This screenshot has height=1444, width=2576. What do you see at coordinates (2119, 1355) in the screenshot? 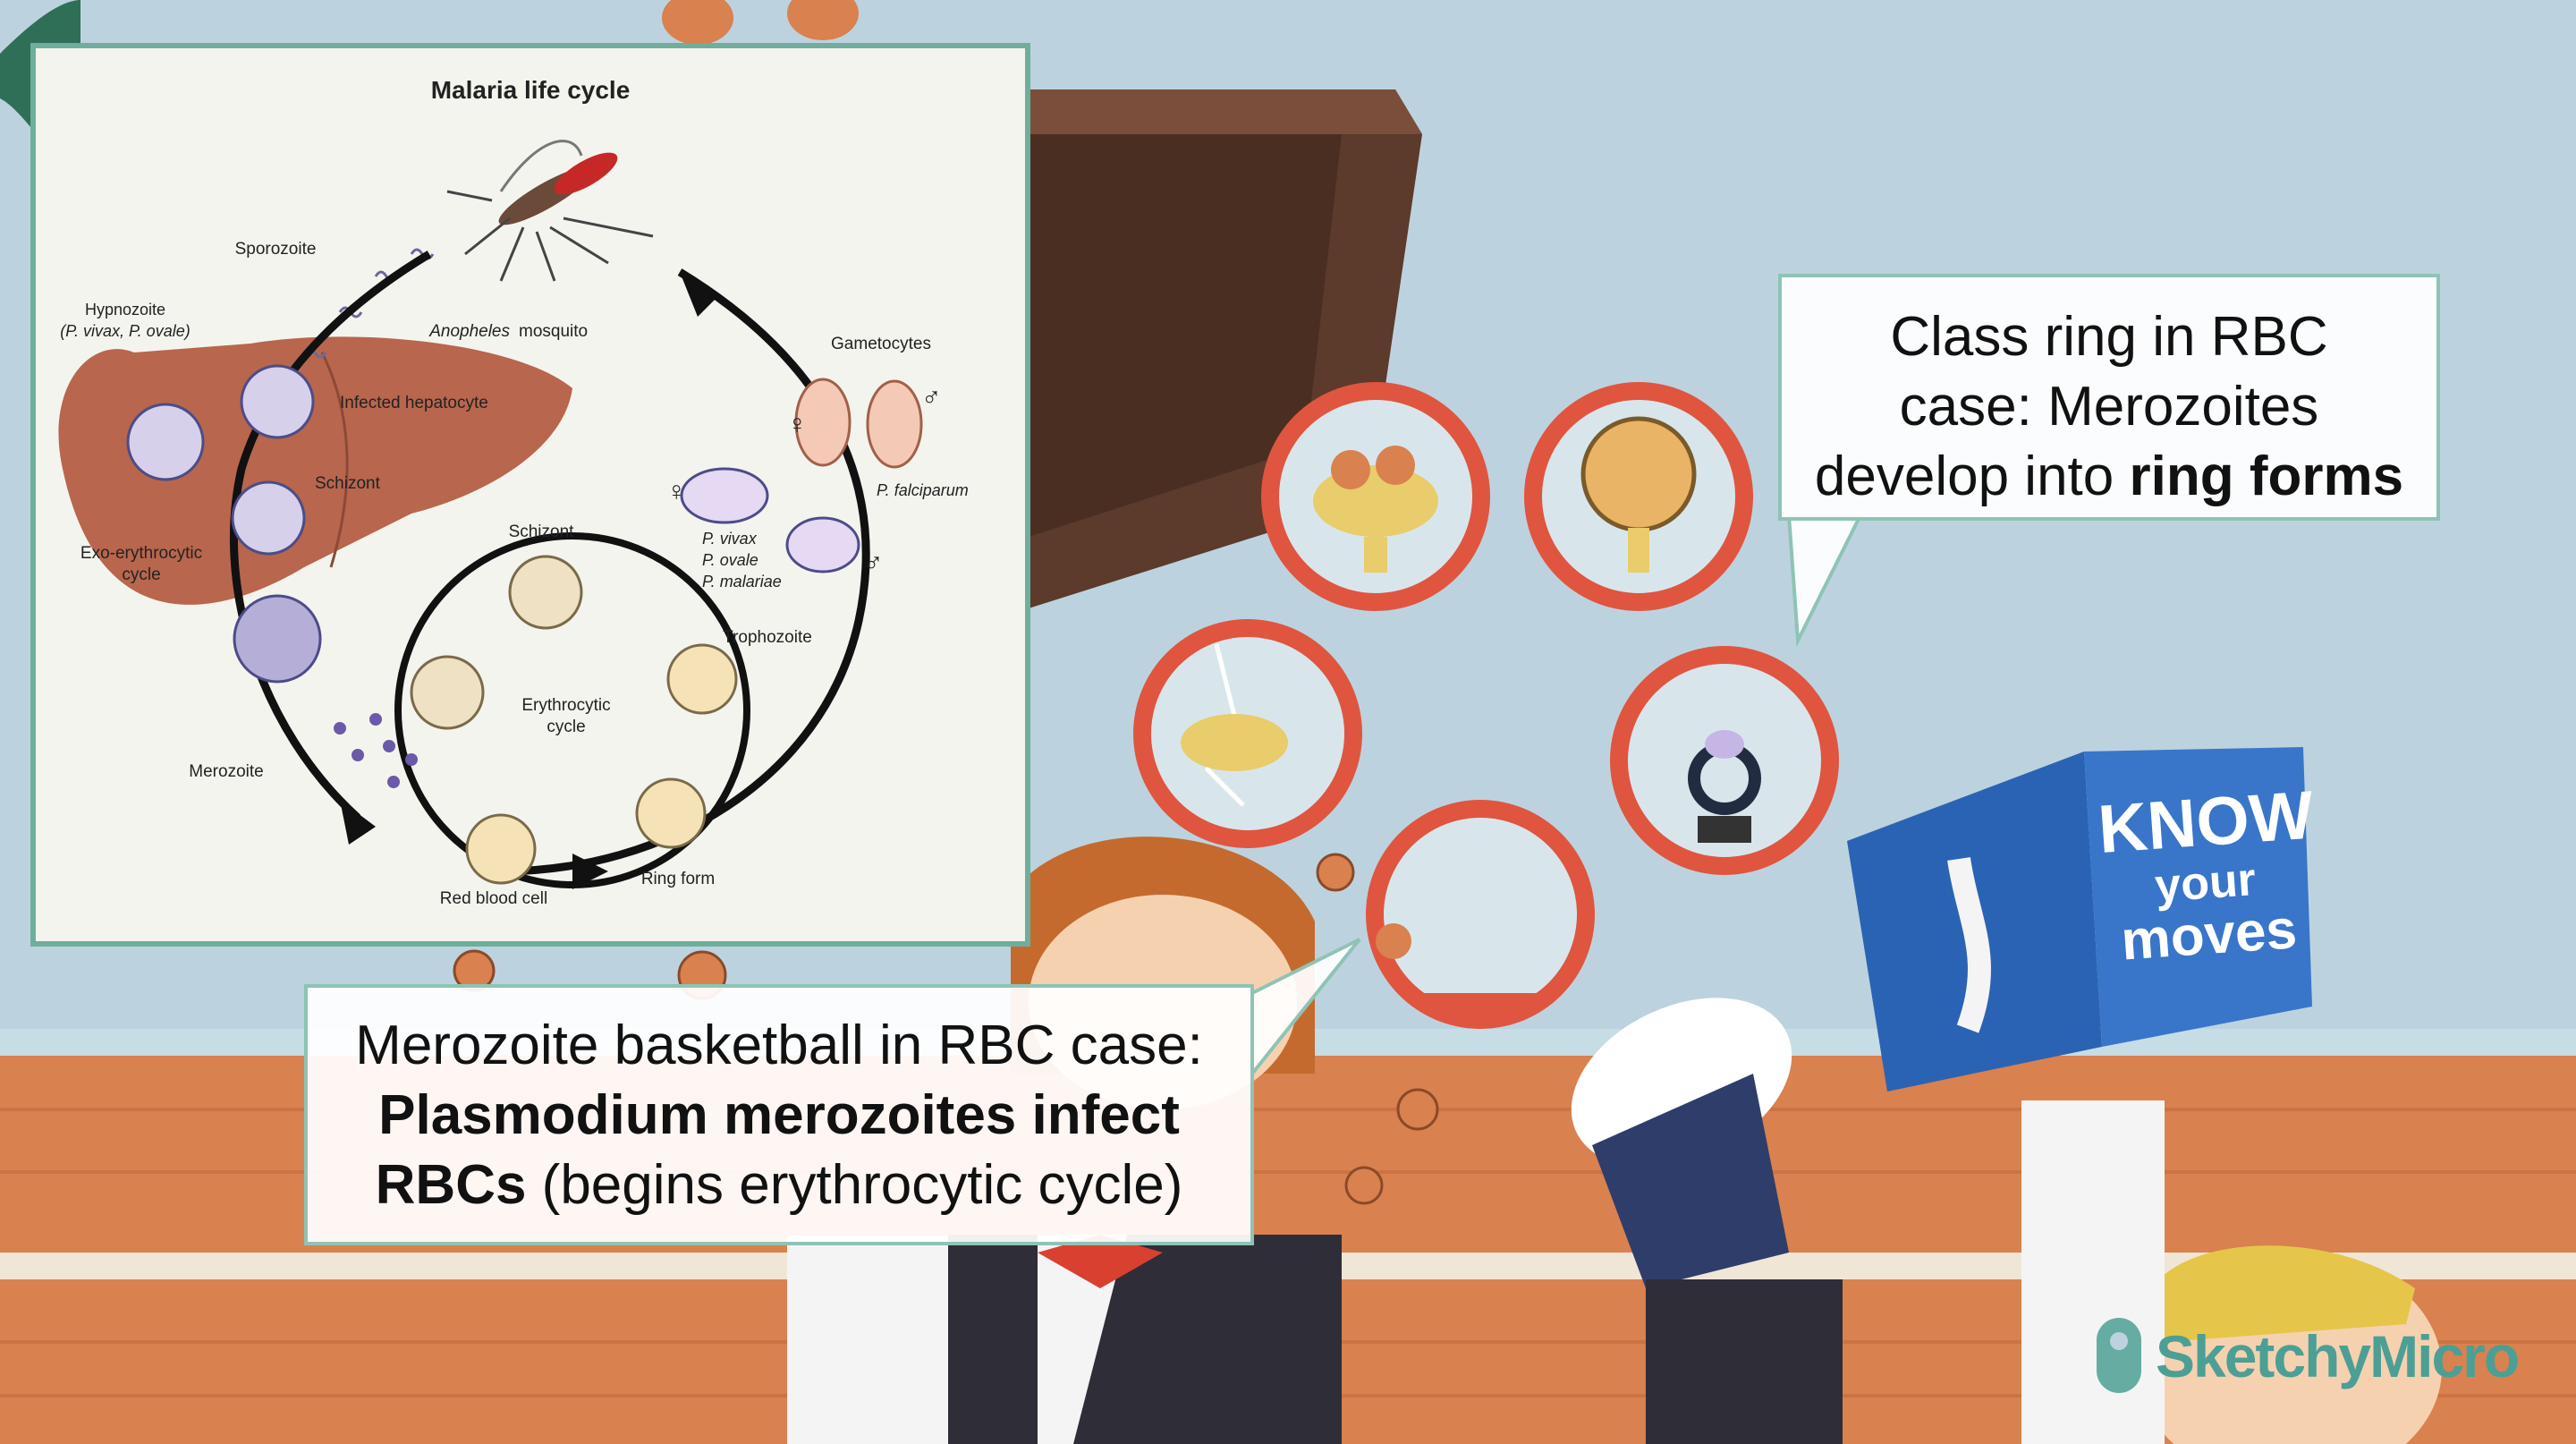
I see `sketchymicro-logo-icon` at bounding box center [2119, 1355].